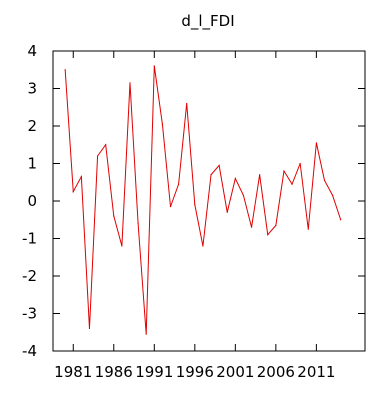 The width and height of the screenshot is (367, 393). What do you see at coordinates (32, 201) in the screenshot?
I see `y-tick-label: 0` at bounding box center [32, 201].